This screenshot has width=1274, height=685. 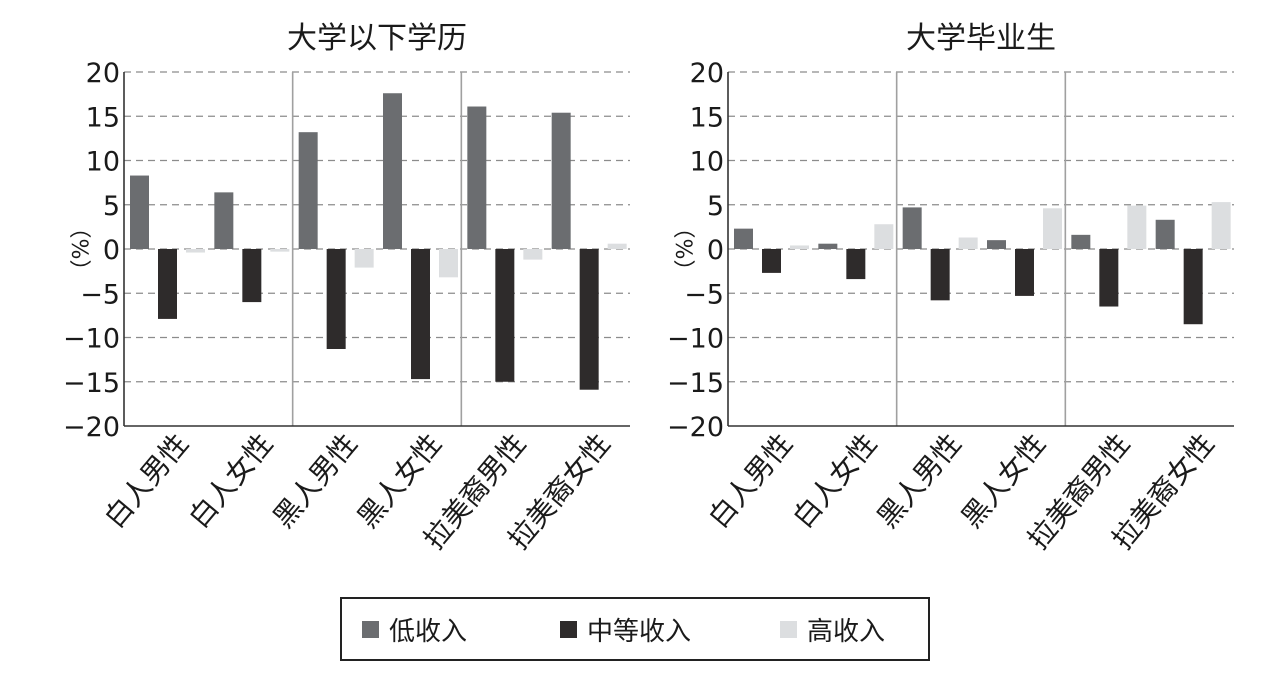 What do you see at coordinates (707, 117) in the screenshot?
I see `right-panel-ytick-label: 15` at bounding box center [707, 117].